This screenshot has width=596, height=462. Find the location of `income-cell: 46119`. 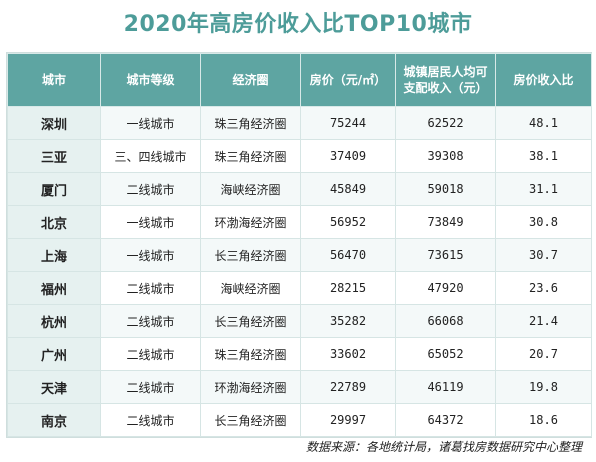

income-cell: 46119 is located at coordinates (445, 387).